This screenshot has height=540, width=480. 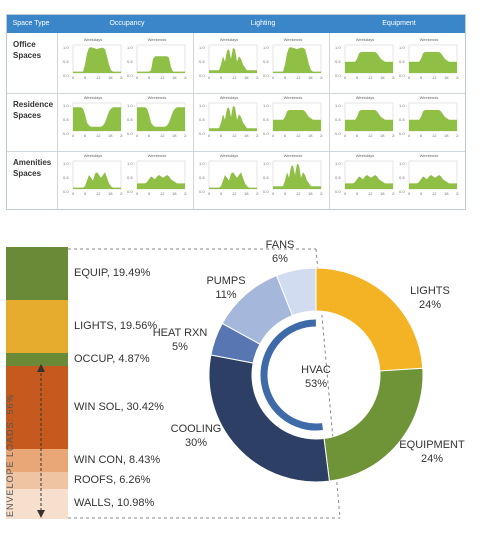 What do you see at coordinates (399, 23) in the screenshot?
I see `equipment-header: Equipment` at bounding box center [399, 23].